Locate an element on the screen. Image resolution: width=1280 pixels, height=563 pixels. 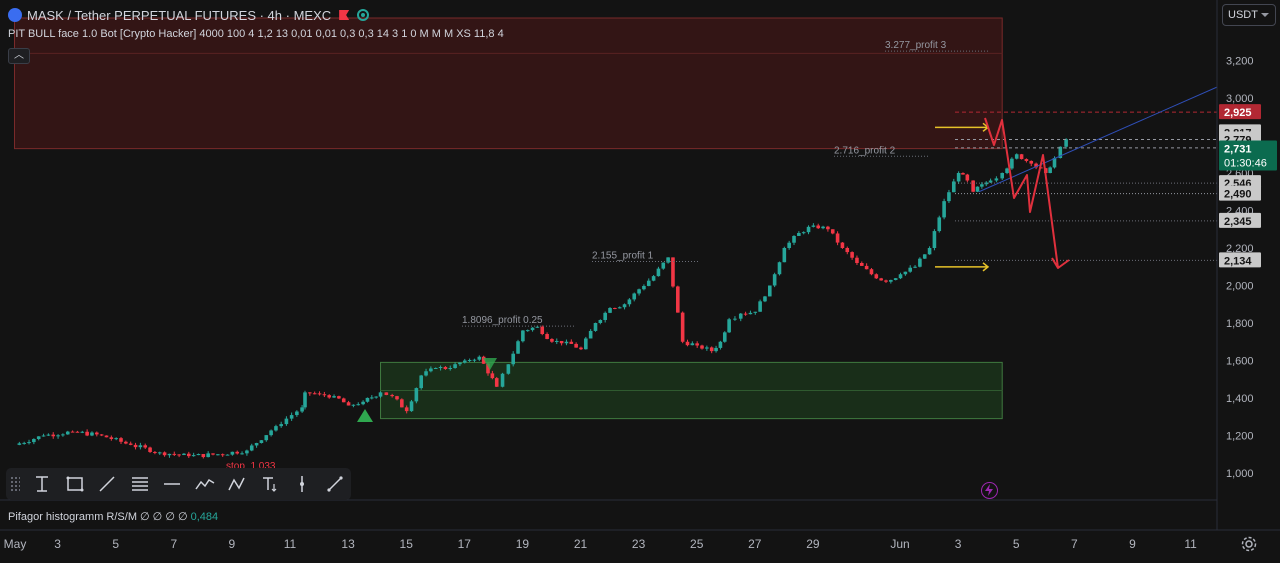
abcd-pattern-icon is located at coordinates (237, 484).